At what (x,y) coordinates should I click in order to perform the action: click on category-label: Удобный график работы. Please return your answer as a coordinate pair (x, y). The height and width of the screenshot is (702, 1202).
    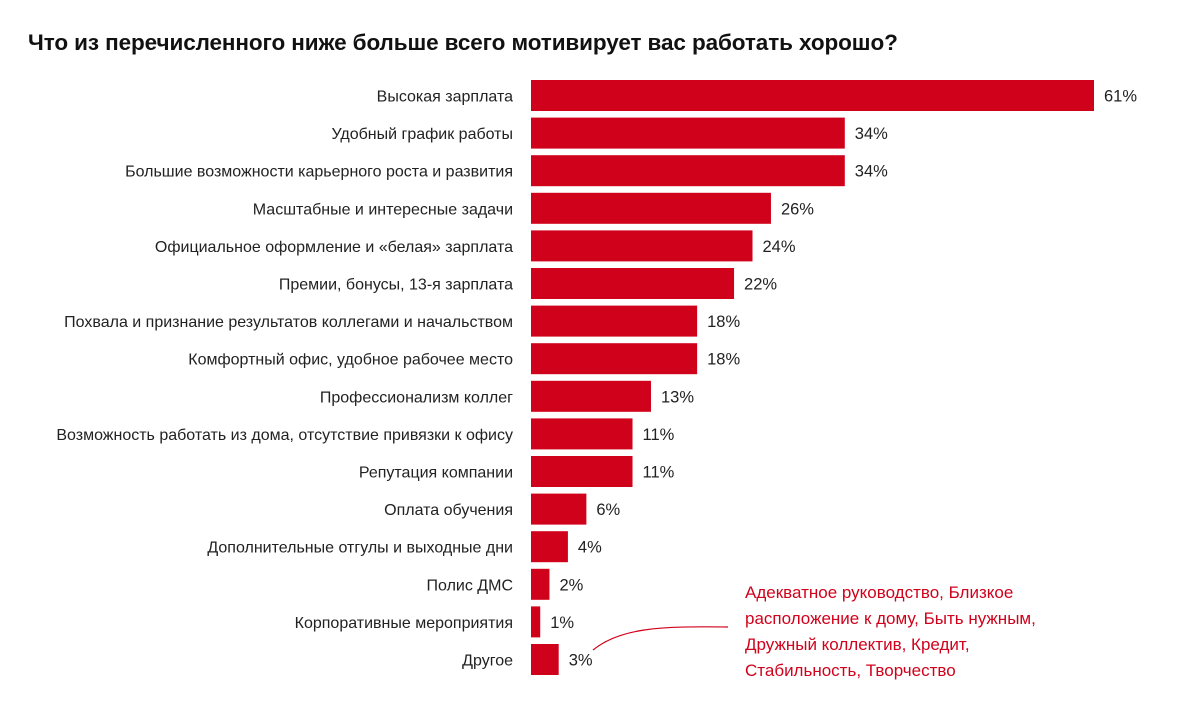
    Looking at the image, I should click on (422, 134).